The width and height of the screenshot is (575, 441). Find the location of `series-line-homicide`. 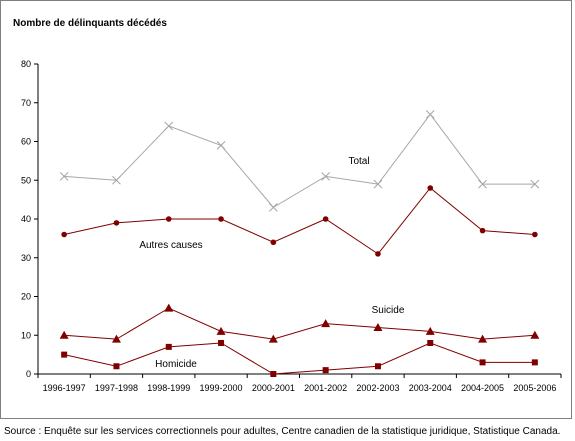

series-line-homicide is located at coordinates (299, 358).